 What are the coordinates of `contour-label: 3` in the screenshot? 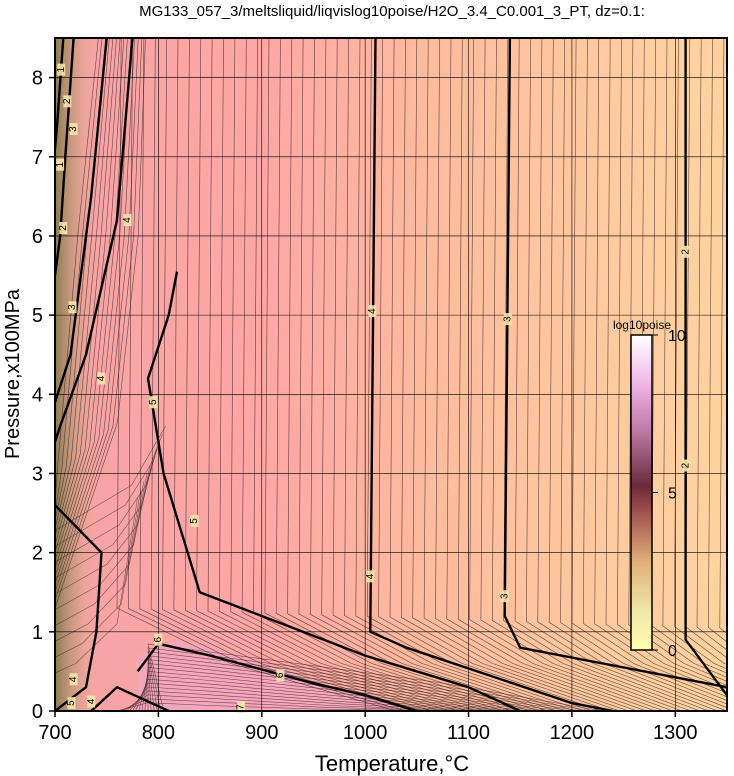 It's located at (73, 129).